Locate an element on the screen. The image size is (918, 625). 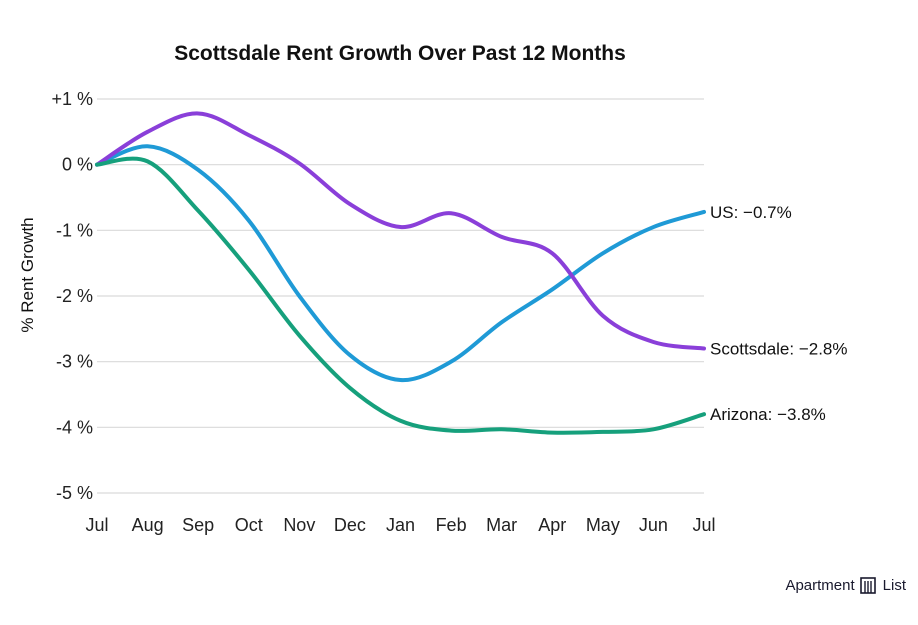
y-tick-label: +1 % is located at coordinates (72, 99).